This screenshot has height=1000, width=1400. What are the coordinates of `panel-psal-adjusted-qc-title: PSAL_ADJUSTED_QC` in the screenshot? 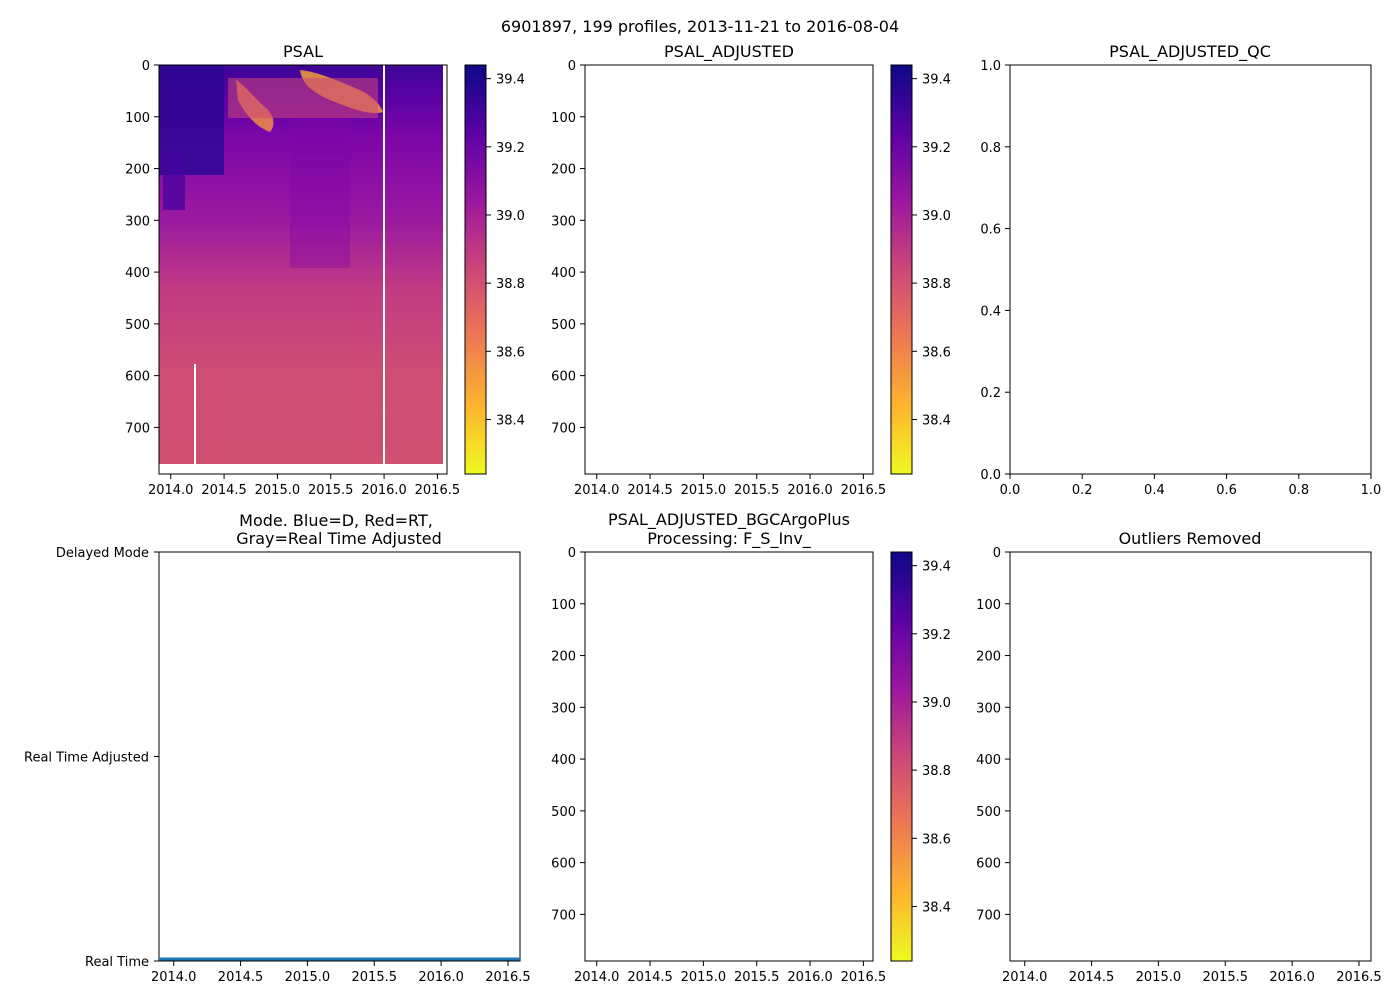 It's located at (1190, 52).